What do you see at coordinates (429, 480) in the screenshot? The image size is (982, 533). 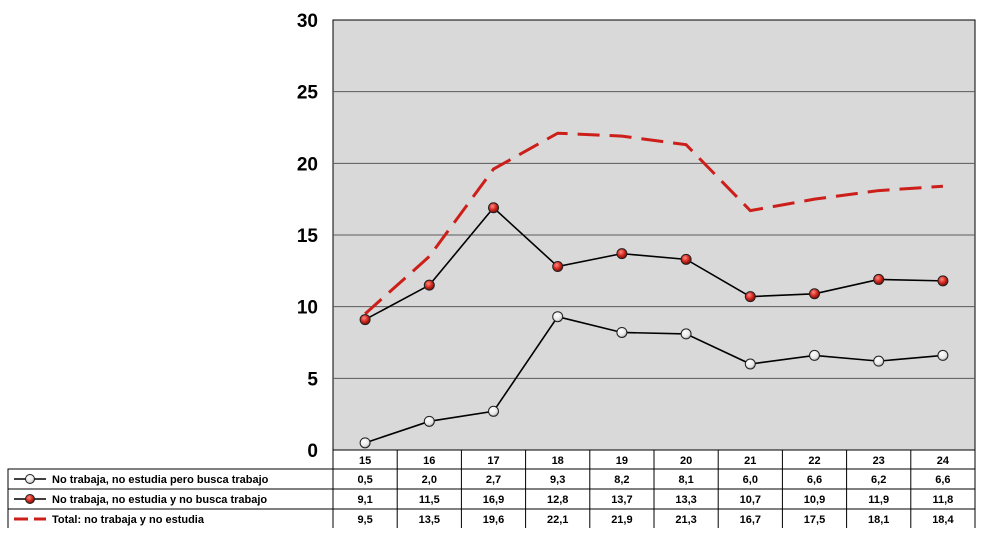 I see `table-cell: 2,0` at bounding box center [429, 480].